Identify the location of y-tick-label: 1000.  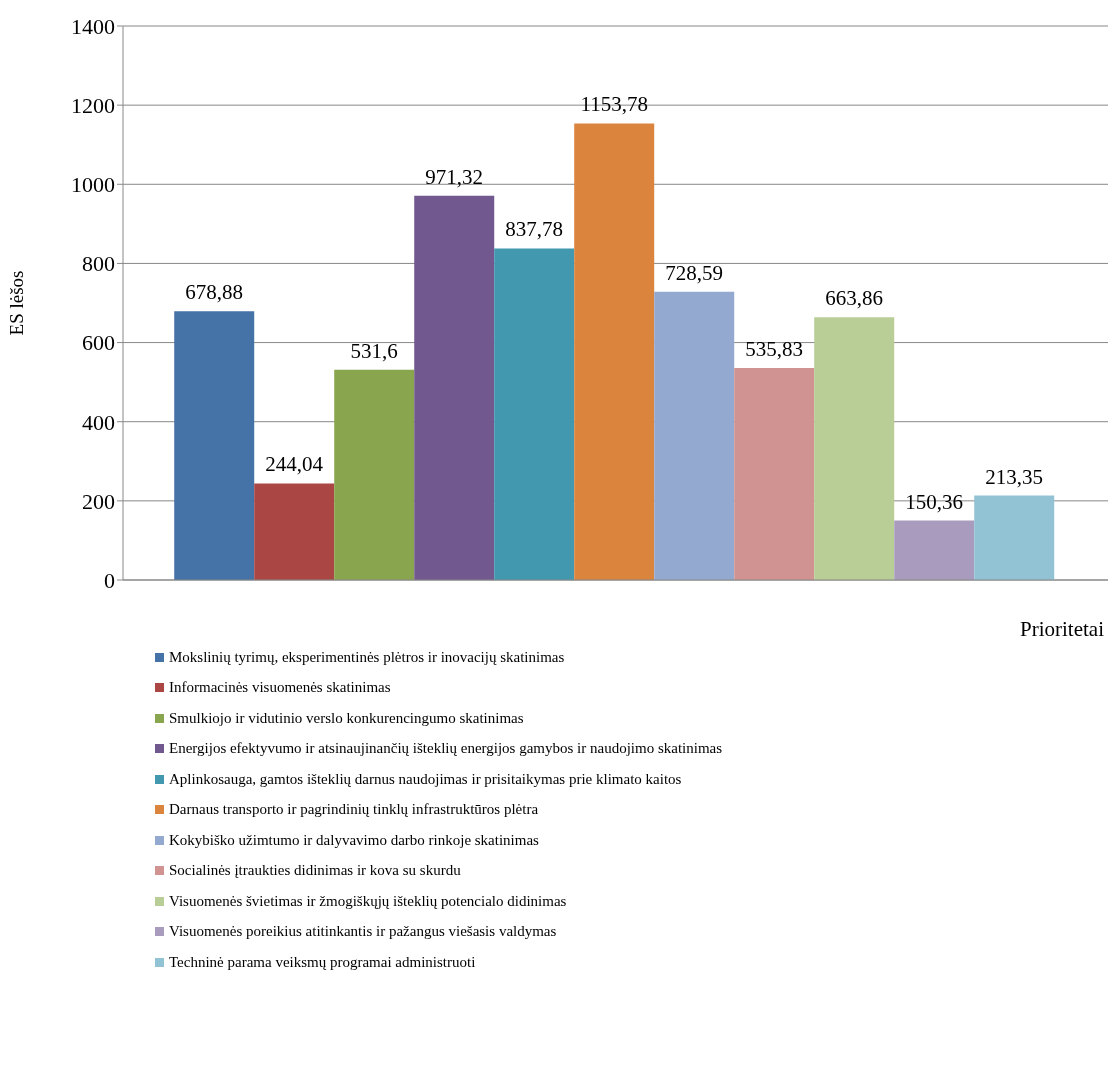
(93, 185).